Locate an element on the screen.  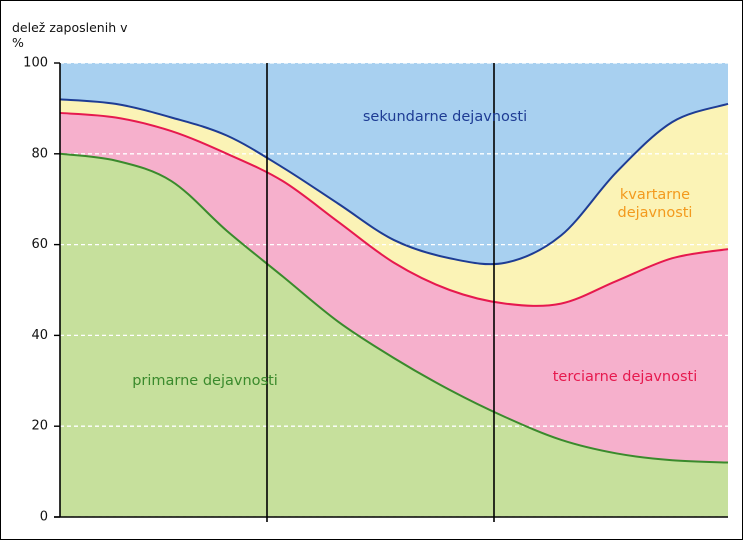
y-tick-label: 0 is located at coordinates (44, 517).